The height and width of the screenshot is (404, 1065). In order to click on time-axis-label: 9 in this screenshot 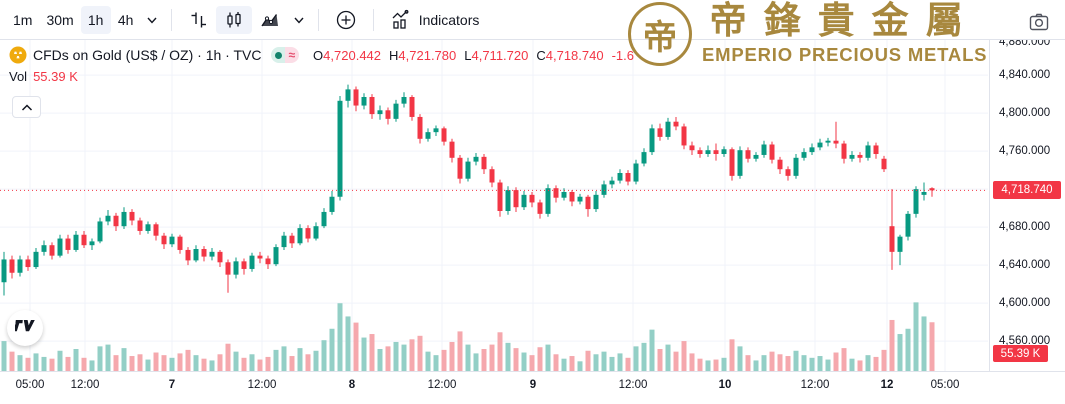, I will do `click(533, 385)`.